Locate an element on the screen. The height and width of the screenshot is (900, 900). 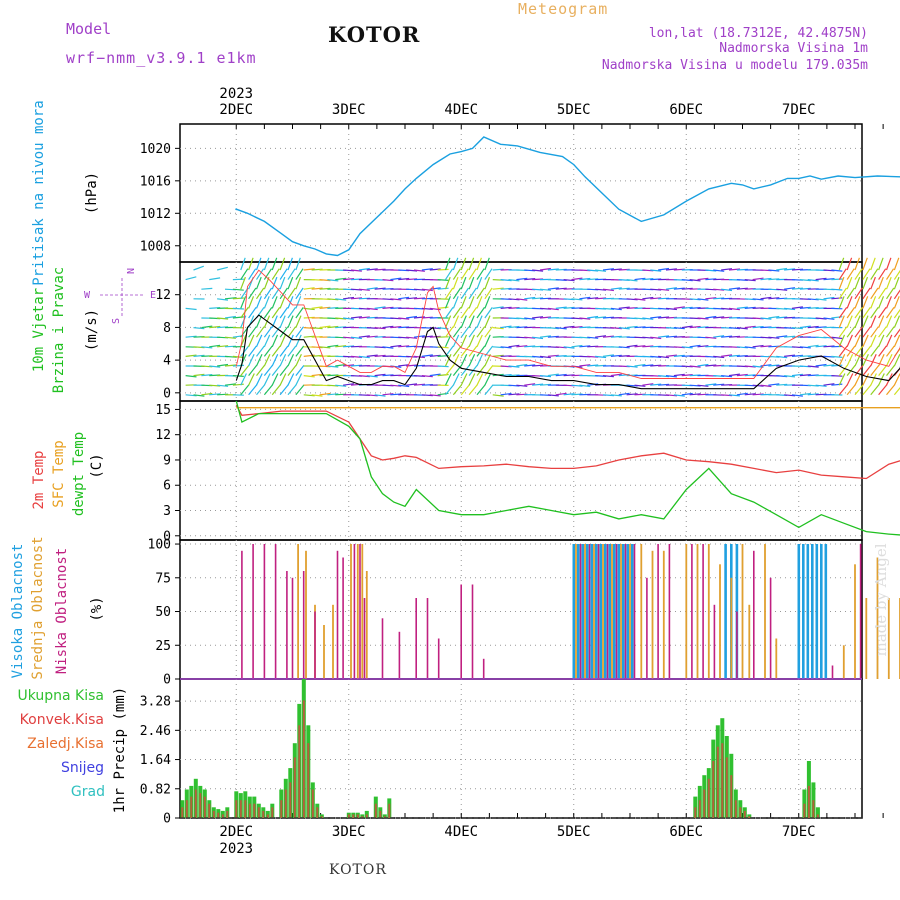
ytick-label: 3 is located at coordinates (167, 511).